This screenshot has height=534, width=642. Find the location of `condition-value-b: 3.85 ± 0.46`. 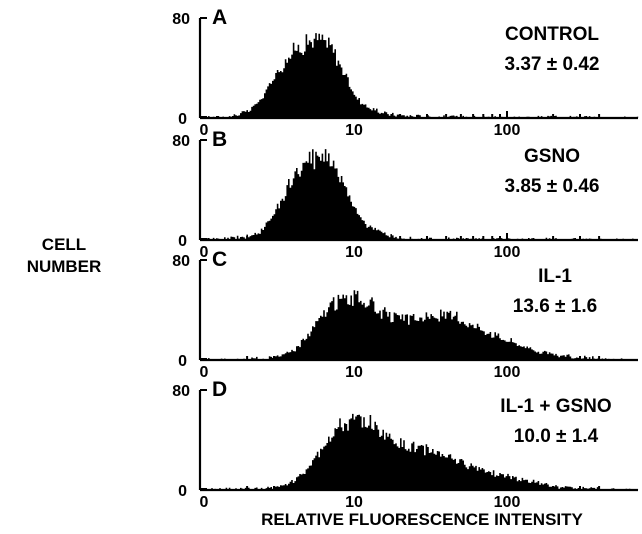

condition-value-b: 3.85 ± 0.46 is located at coordinates (552, 186).